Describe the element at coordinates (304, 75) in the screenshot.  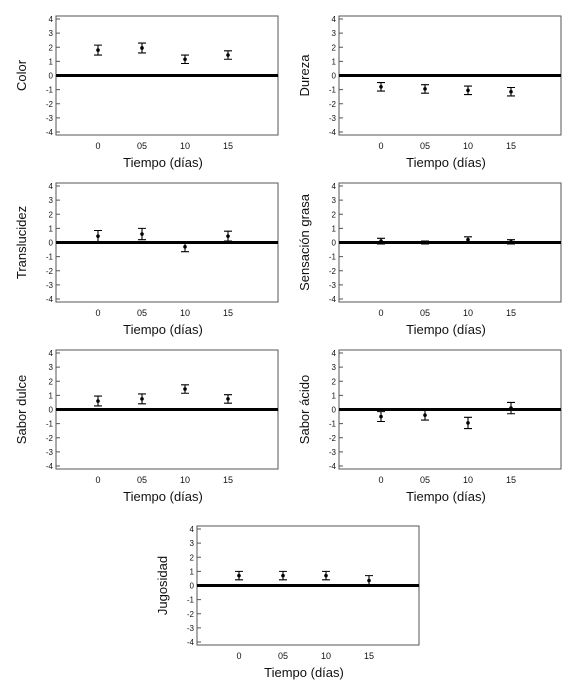
I see `y-axis-label: Dureza` at that location.